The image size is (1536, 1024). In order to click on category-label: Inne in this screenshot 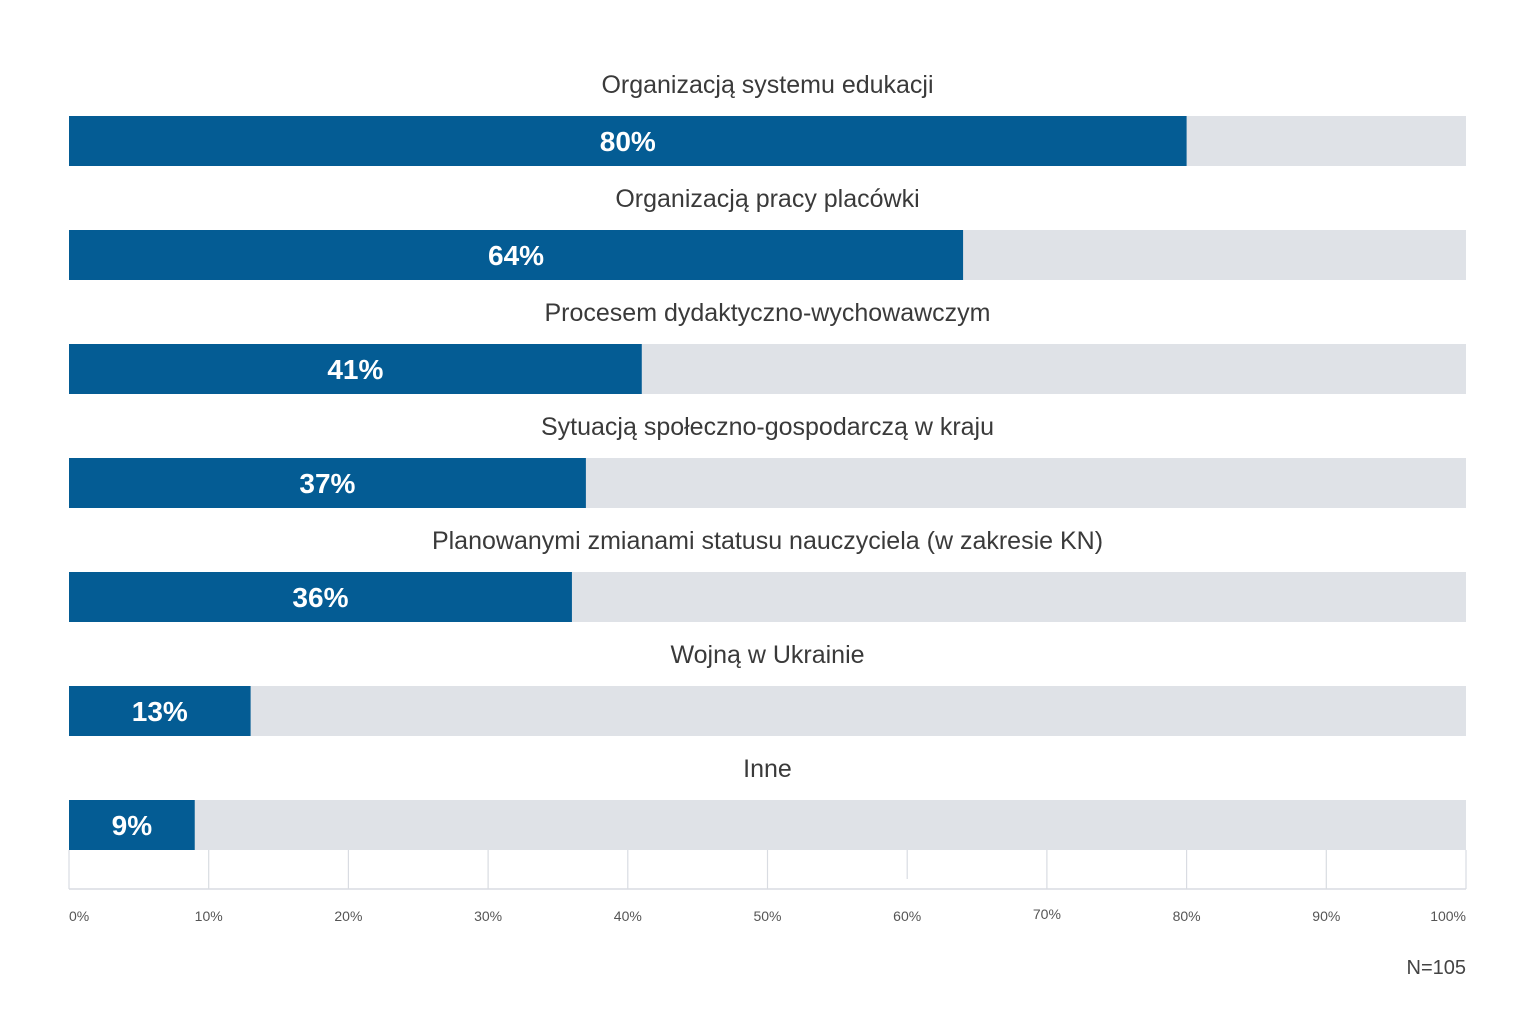, I will do `click(767, 769)`.